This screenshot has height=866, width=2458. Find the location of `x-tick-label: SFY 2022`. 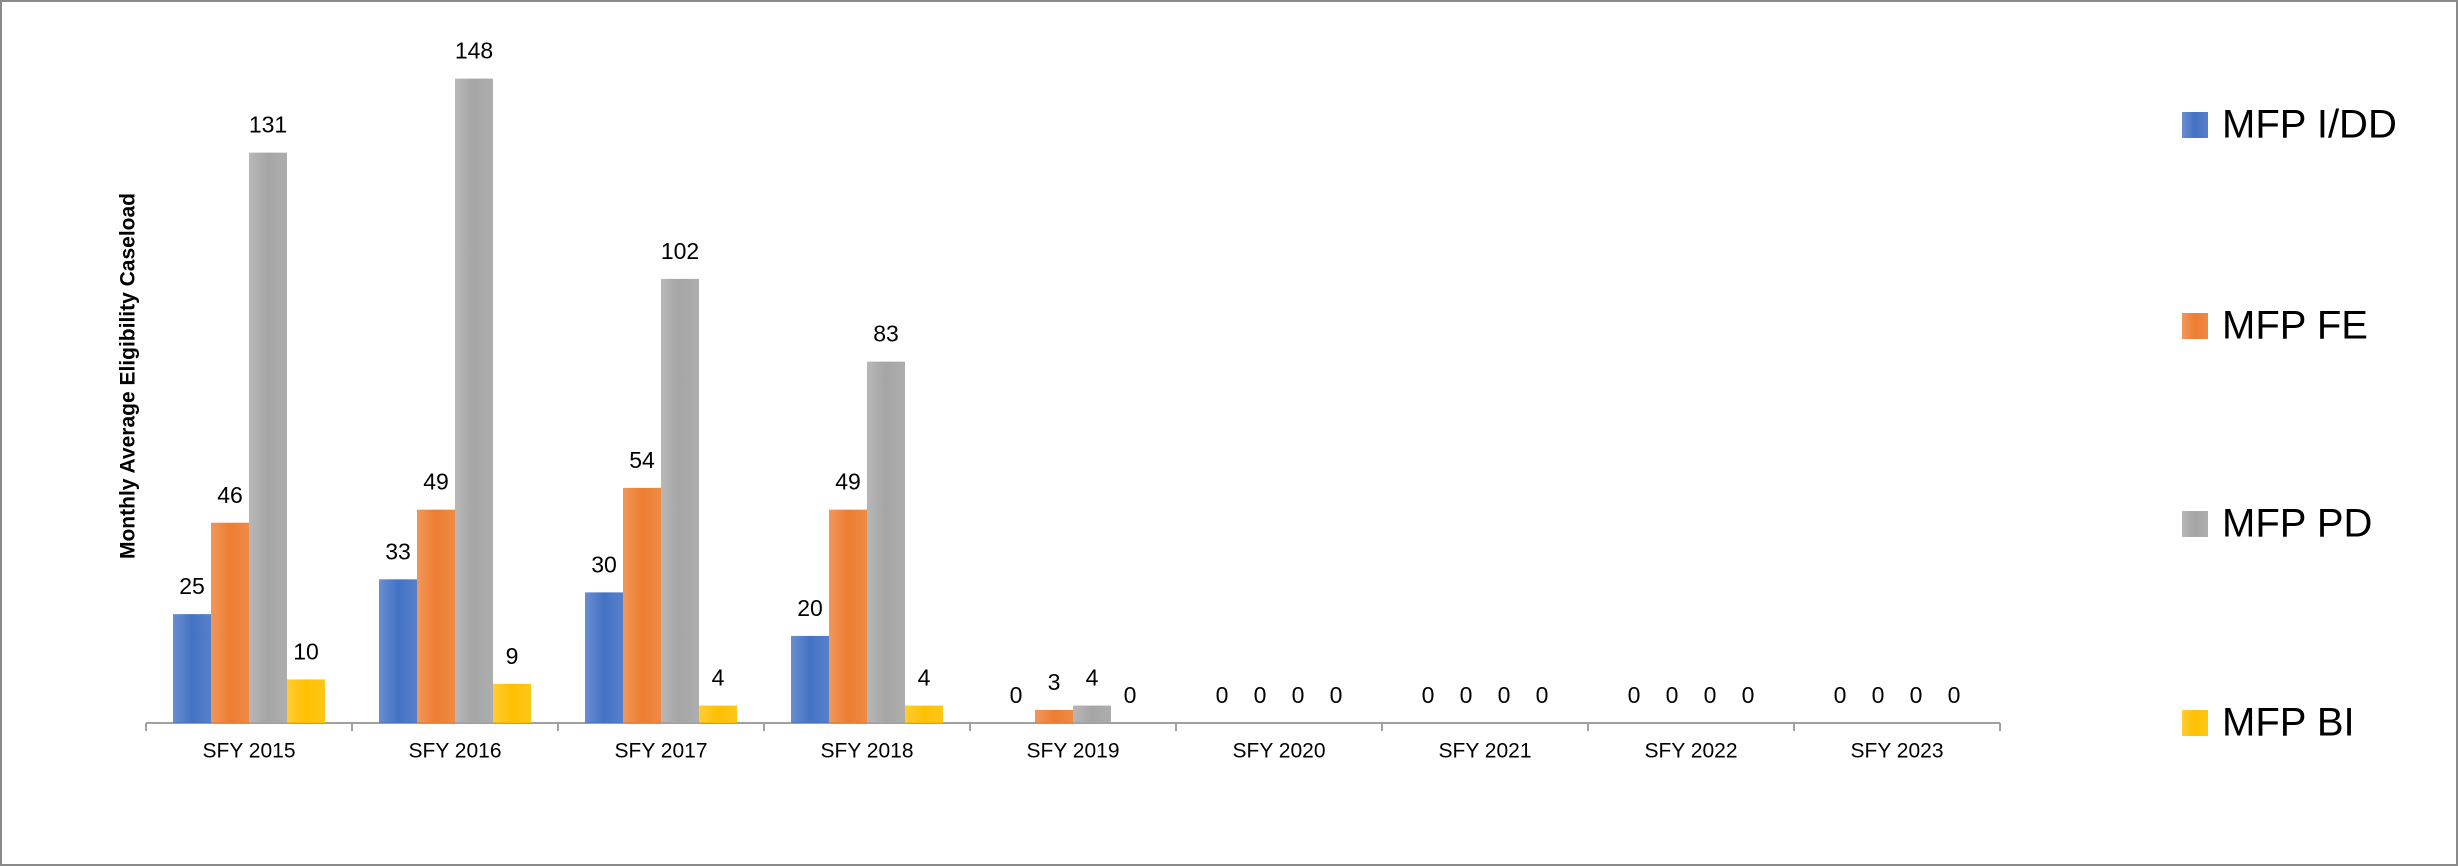

x-tick-label: SFY 2022 is located at coordinates (1690, 751).